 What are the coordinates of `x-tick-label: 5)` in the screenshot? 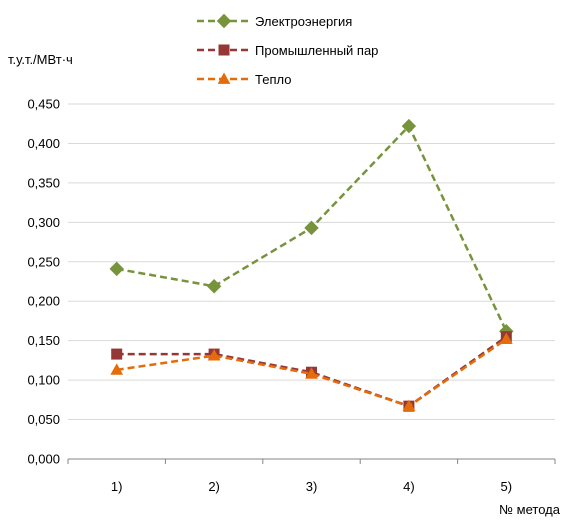 It's located at (507, 486).